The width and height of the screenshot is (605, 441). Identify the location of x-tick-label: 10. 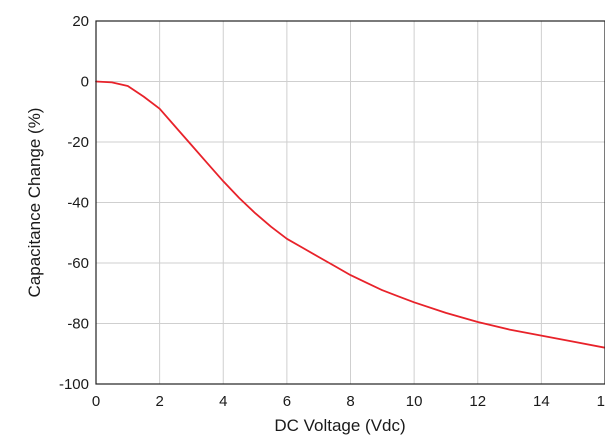
(414, 401).